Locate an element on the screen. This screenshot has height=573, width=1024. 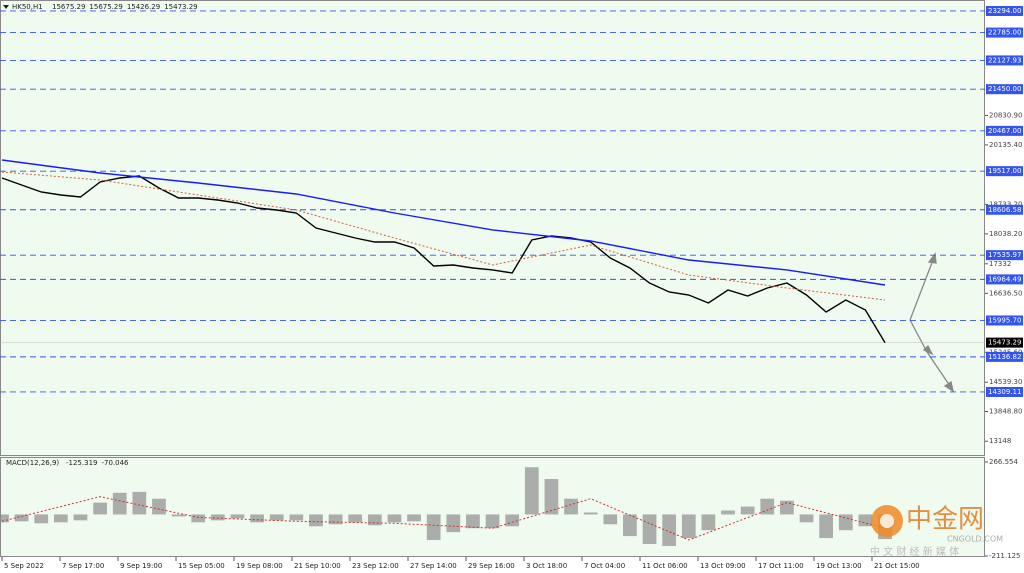
x-tick-label: 19 Sep 08:00 is located at coordinates (259, 566).